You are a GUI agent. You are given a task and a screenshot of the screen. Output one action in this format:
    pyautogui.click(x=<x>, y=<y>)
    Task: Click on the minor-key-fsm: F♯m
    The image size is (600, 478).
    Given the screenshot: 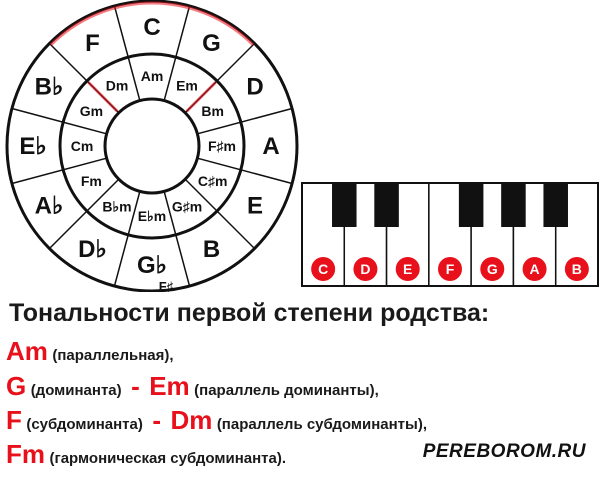 What is the action you would take?
    pyautogui.click(x=222, y=146)
    